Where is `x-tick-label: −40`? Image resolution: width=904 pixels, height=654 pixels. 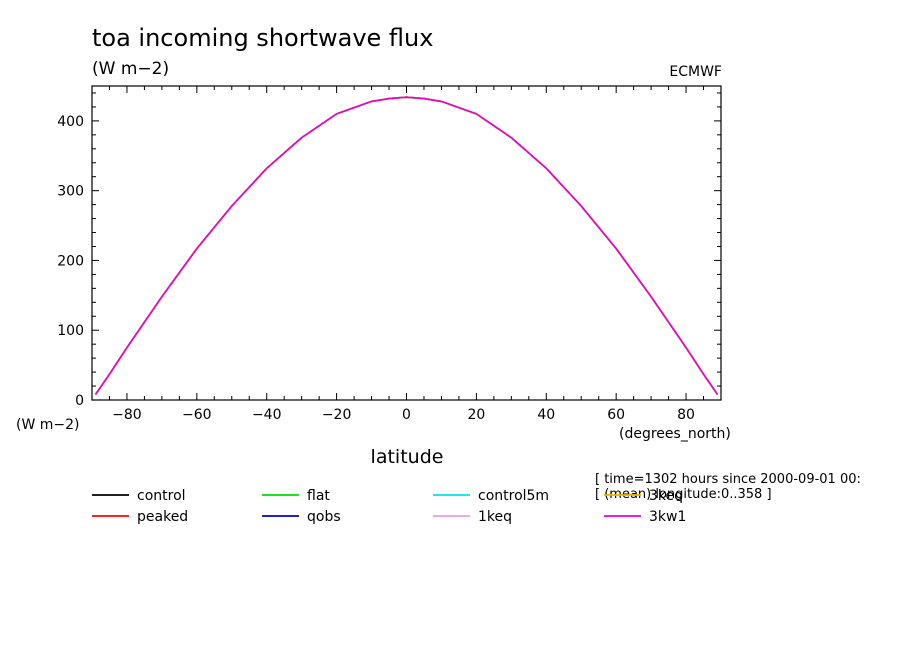 x-tick-label: −40 is located at coordinates (267, 415).